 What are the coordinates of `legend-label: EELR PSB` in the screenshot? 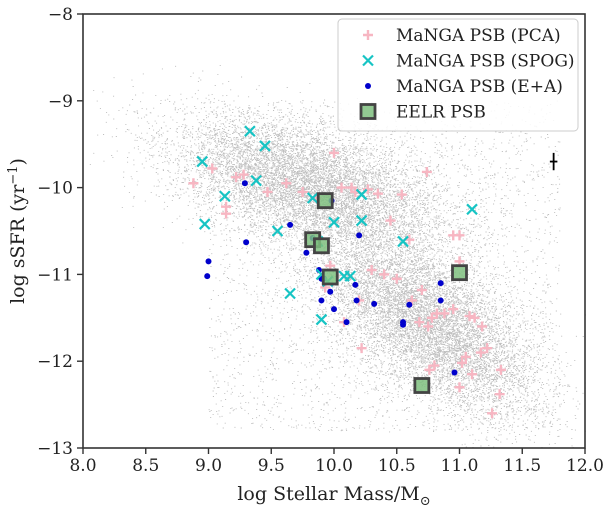 It's located at (441, 113).